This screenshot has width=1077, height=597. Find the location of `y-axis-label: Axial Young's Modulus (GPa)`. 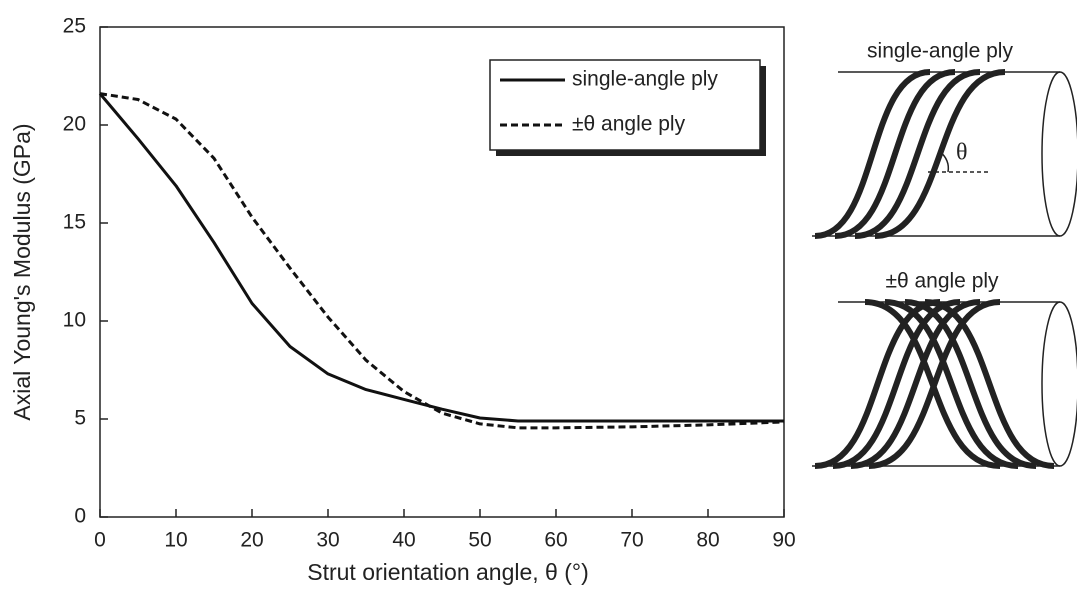

y-axis-label: Axial Young's Modulus (GPa) is located at coordinates (22, 271).